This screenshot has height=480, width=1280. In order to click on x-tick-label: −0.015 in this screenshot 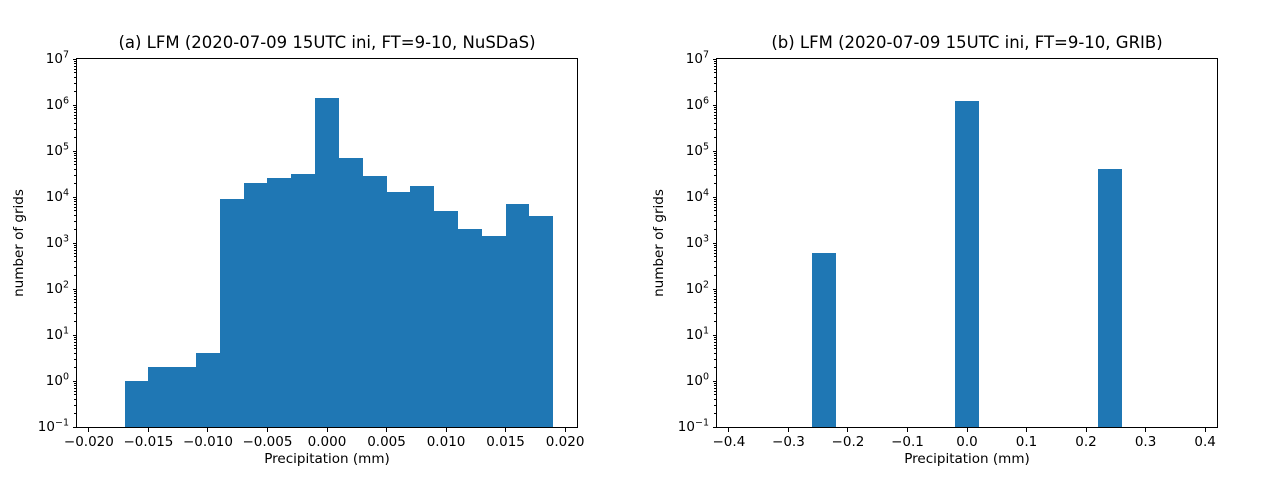, I will do `click(148, 442)`.